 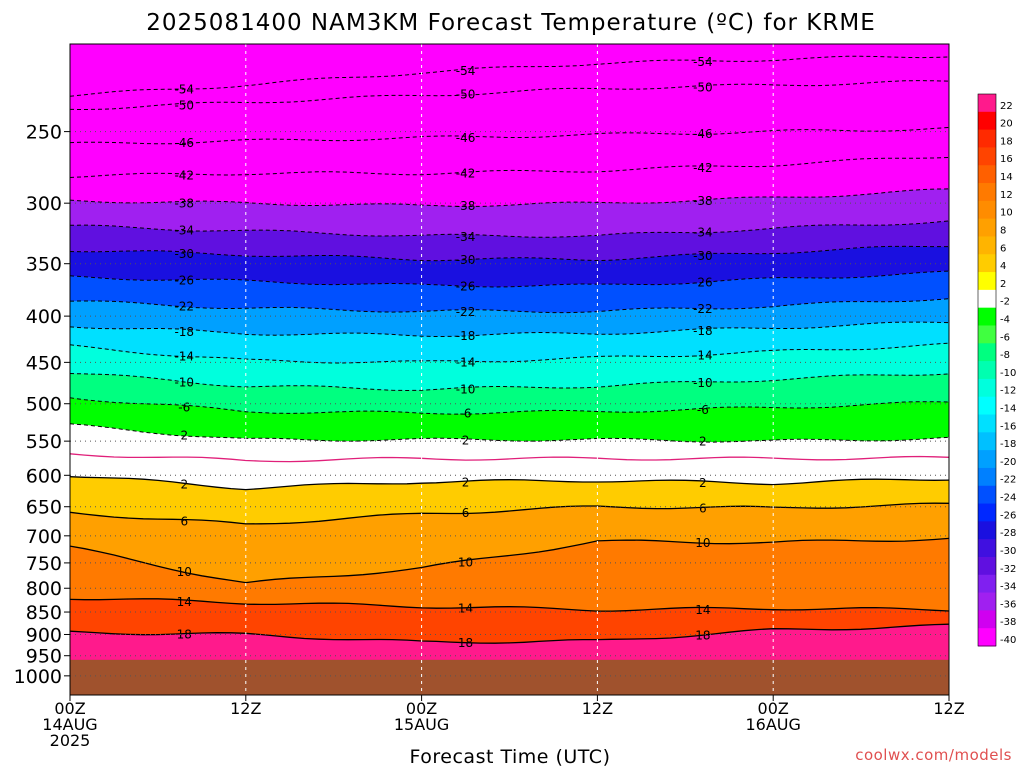 I want to click on y-tick-label: 400, so click(x=44, y=317).